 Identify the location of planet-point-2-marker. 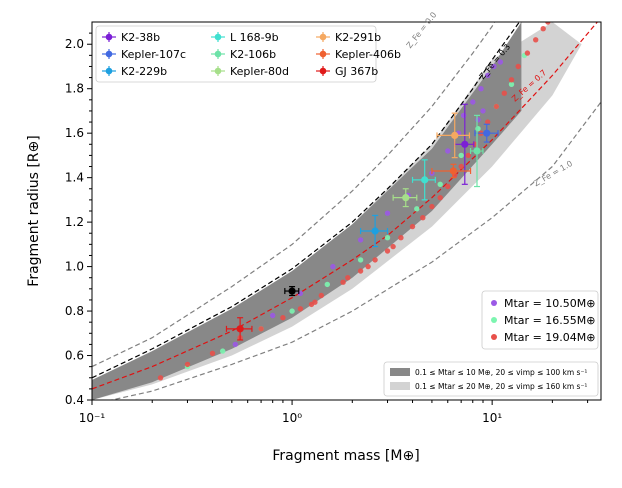
(375, 231).